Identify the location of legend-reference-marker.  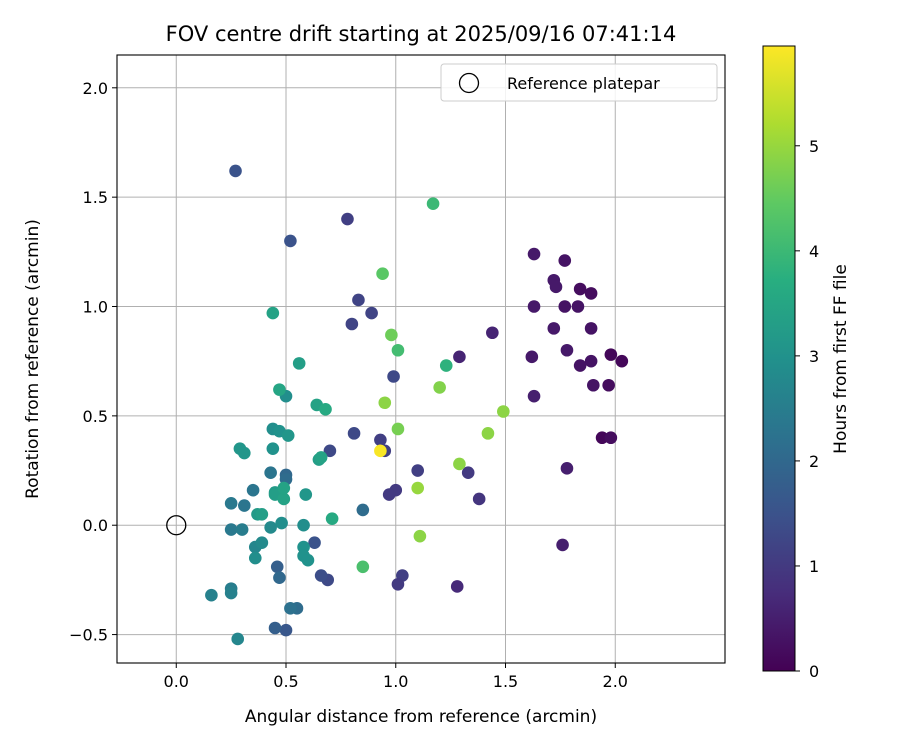
(469, 83).